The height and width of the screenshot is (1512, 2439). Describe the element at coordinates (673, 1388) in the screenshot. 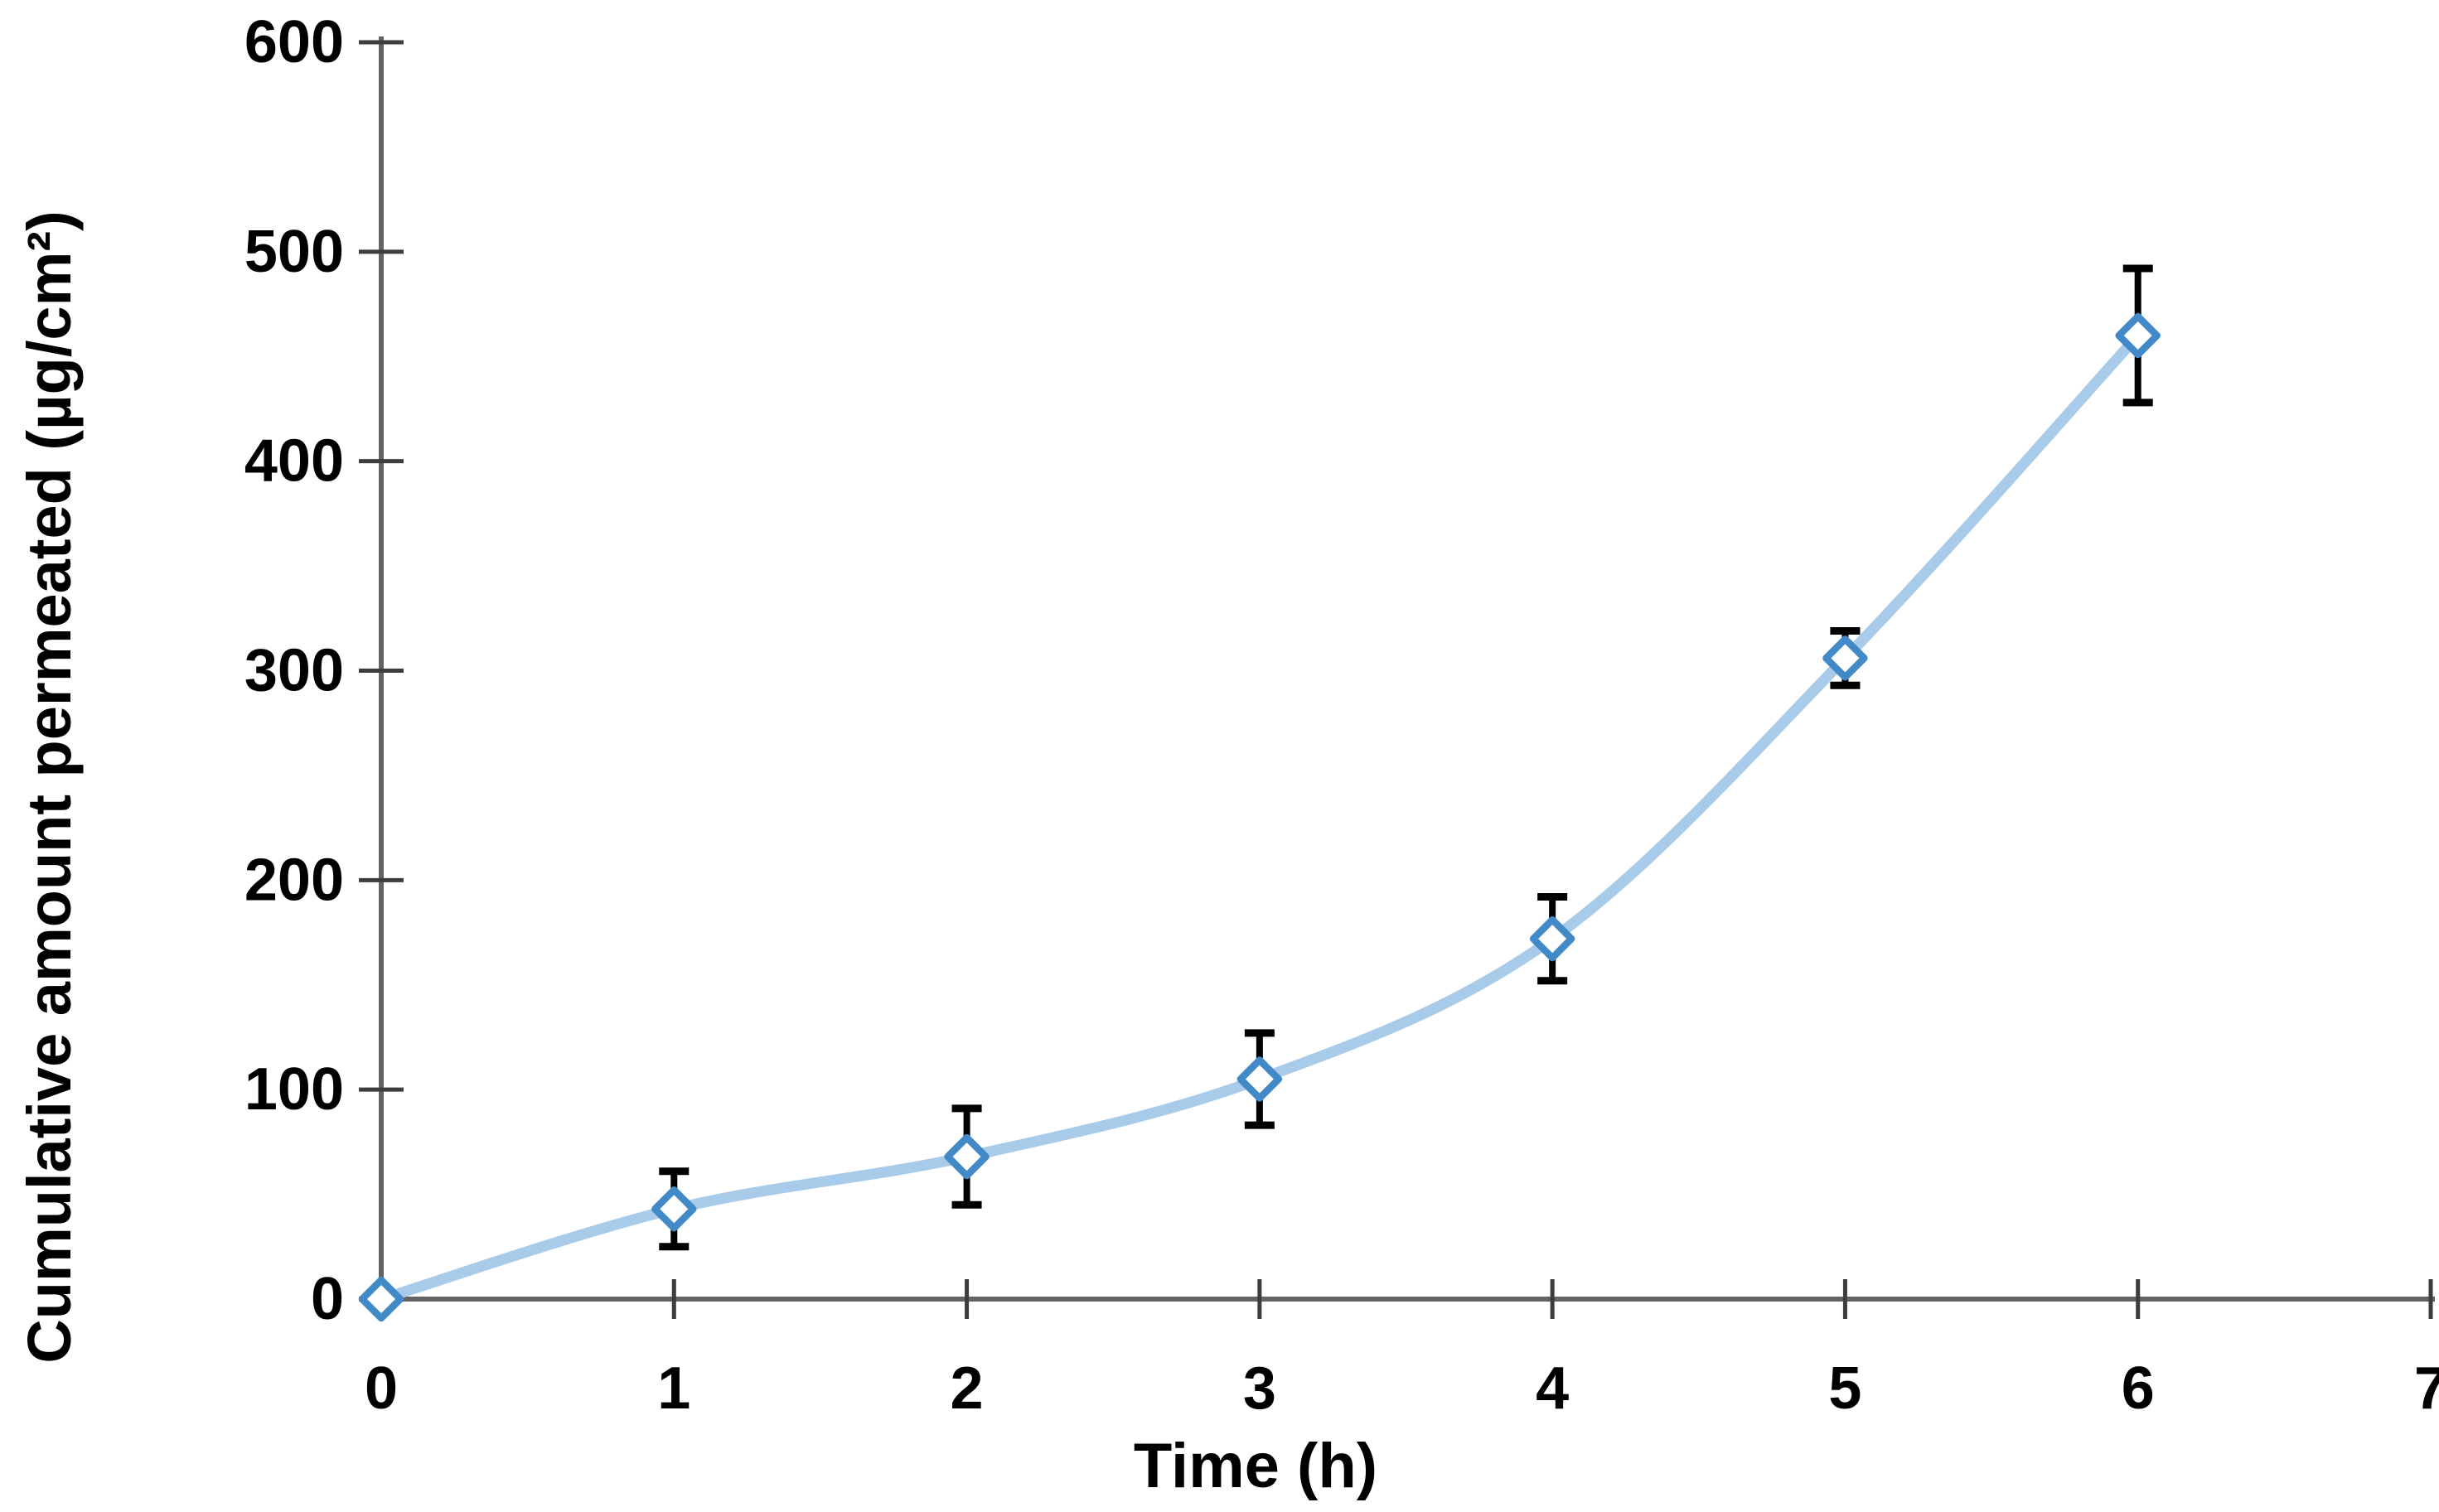

I see `x-tick-label: 1` at that location.